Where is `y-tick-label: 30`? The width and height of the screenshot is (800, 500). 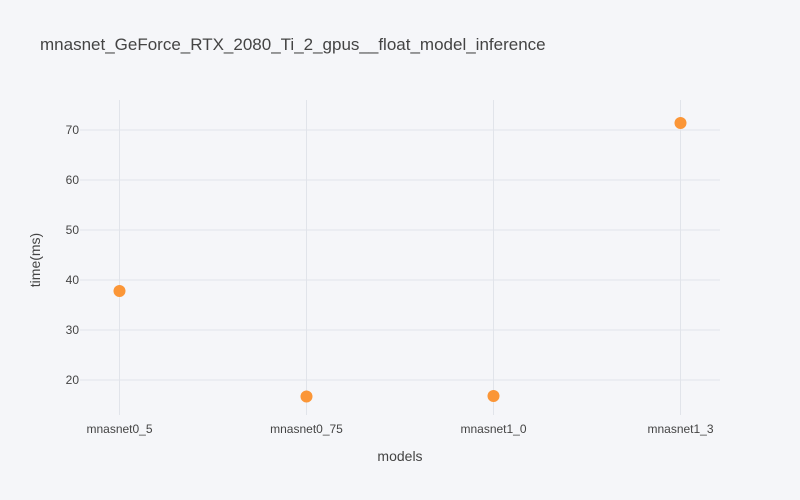
y-tick-label: 30 is located at coordinates (73, 330).